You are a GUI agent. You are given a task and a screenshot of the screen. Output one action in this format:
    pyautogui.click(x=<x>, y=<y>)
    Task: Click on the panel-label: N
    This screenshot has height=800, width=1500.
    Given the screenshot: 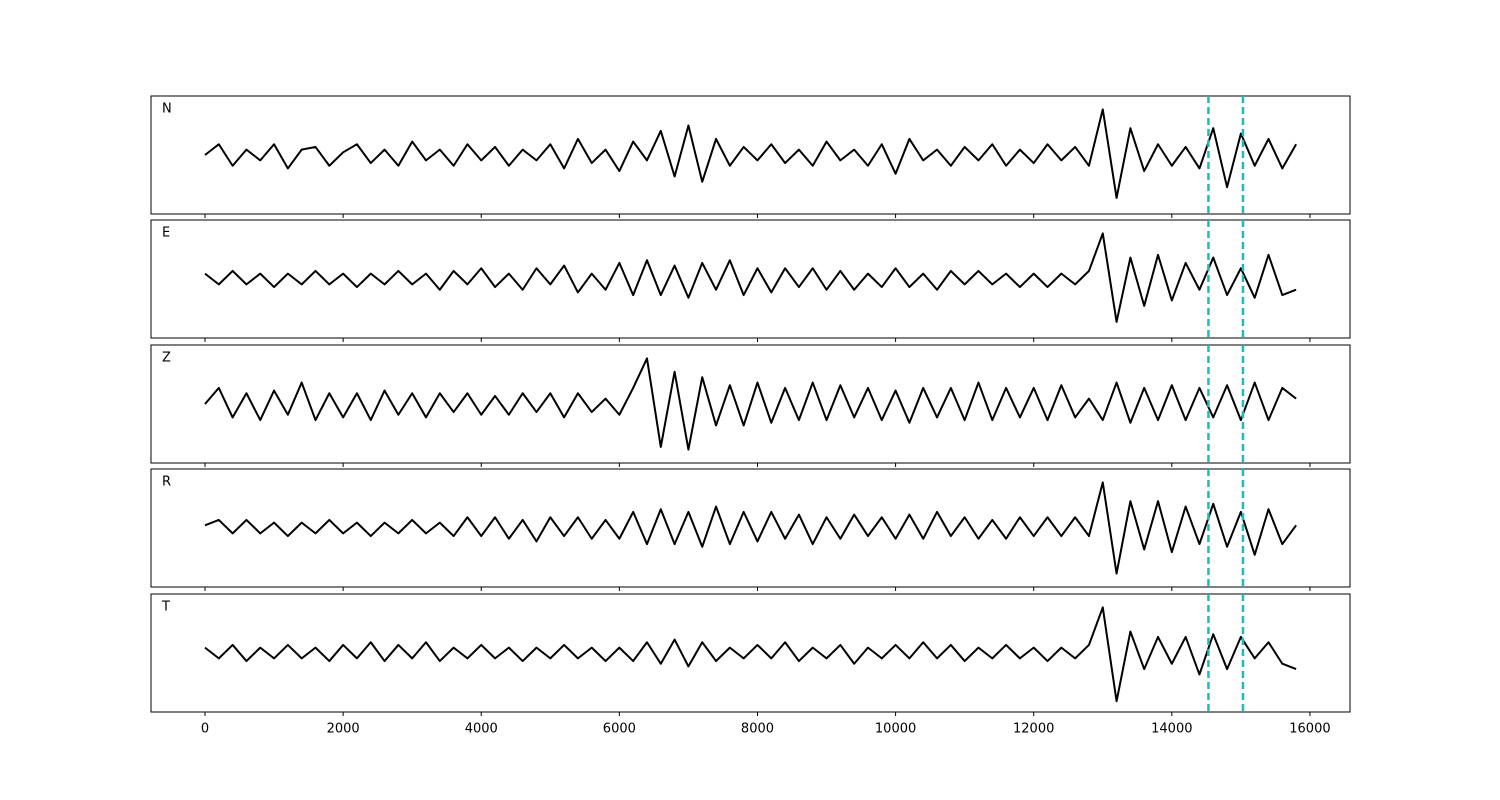 What is the action you would take?
    pyautogui.click(x=167, y=109)
    